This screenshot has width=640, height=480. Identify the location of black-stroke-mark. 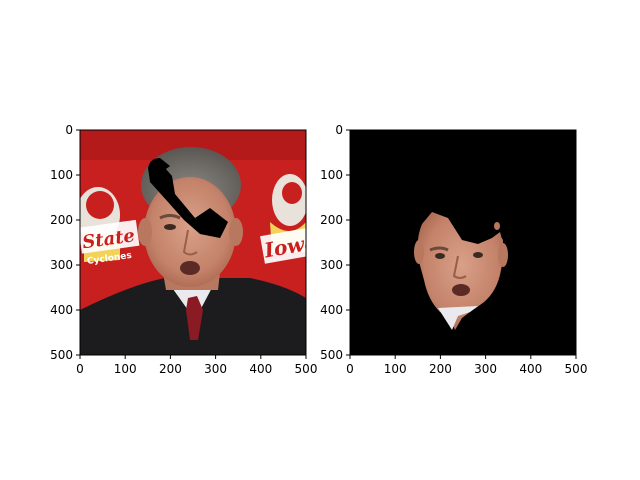
(187, 199).